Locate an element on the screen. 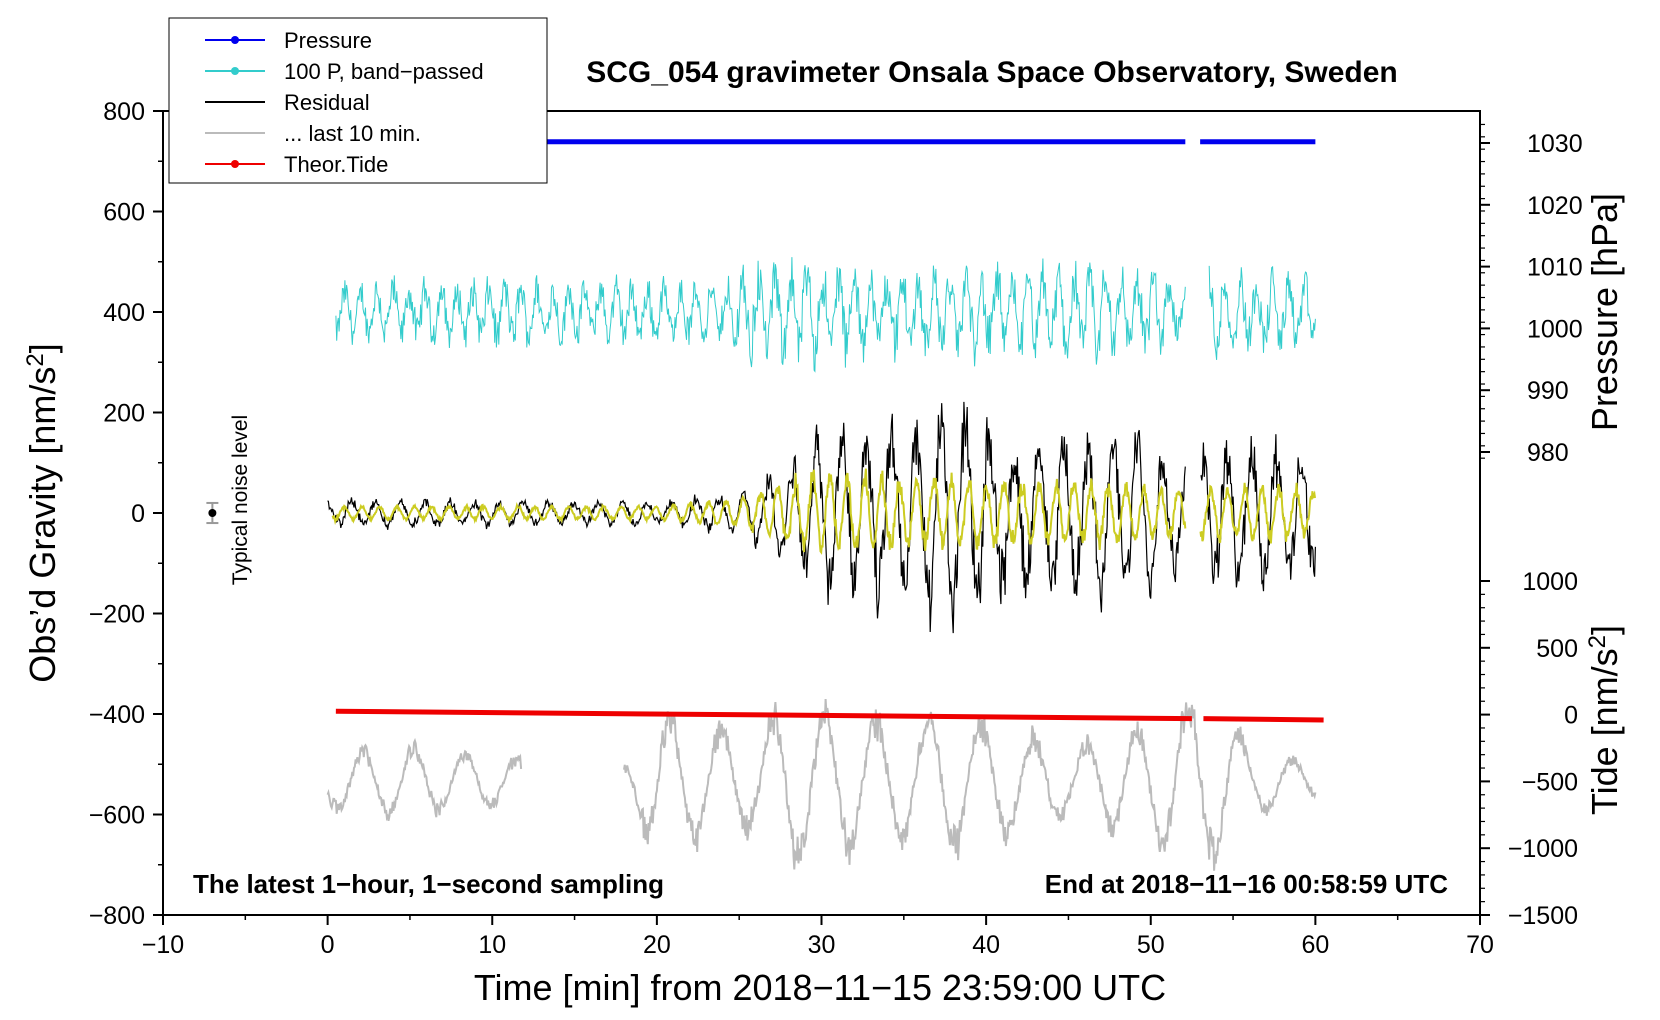 This screenshot has width=1660, height=1020. y-left-tick-label: −800 is located at coordinates (117, 916).